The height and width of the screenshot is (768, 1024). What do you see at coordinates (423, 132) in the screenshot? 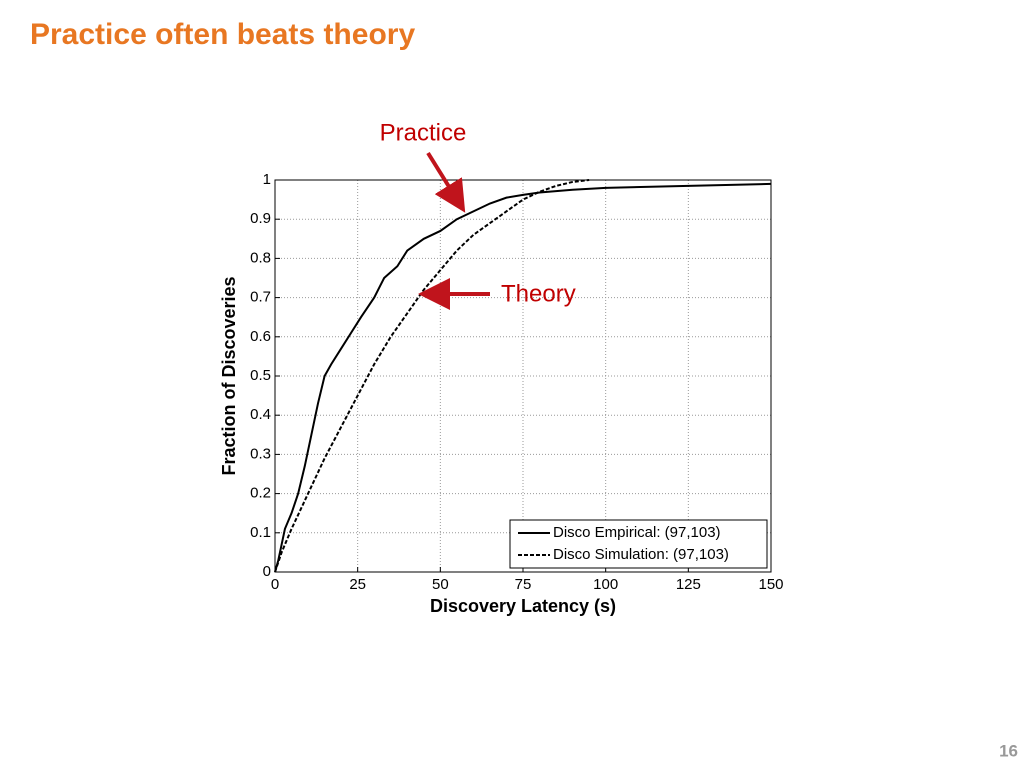
I see `annotation: Practice` at bounding box center [423, 132].